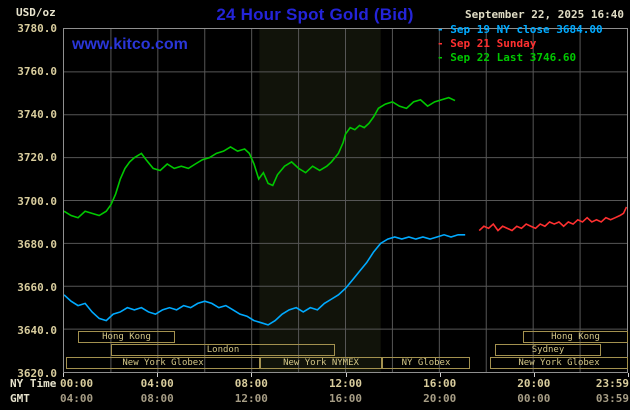 Image resolution: width=630 pixels, height=410 pixels. I want to click on legend-item-2: - Sep 22 Last 3746.60, so click(507, 57).